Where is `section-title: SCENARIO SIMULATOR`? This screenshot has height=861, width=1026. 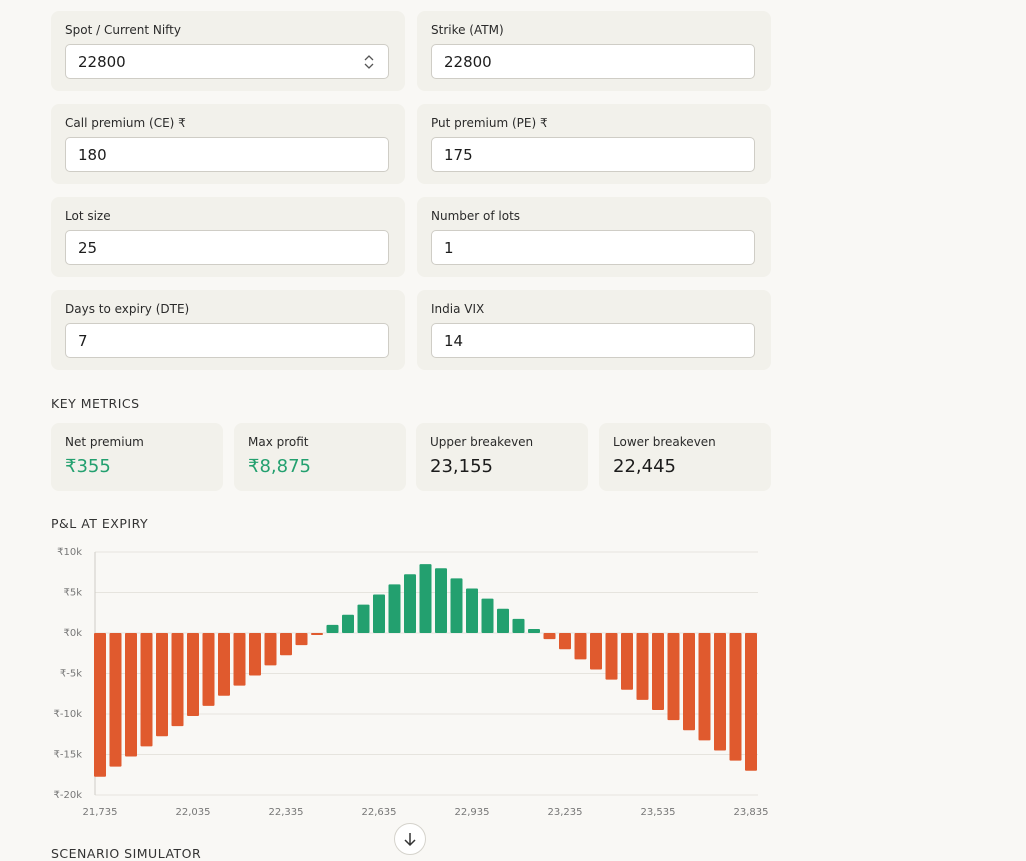
section-title: SCENARIO SIMULATOR is located at coordinates (126, 853).